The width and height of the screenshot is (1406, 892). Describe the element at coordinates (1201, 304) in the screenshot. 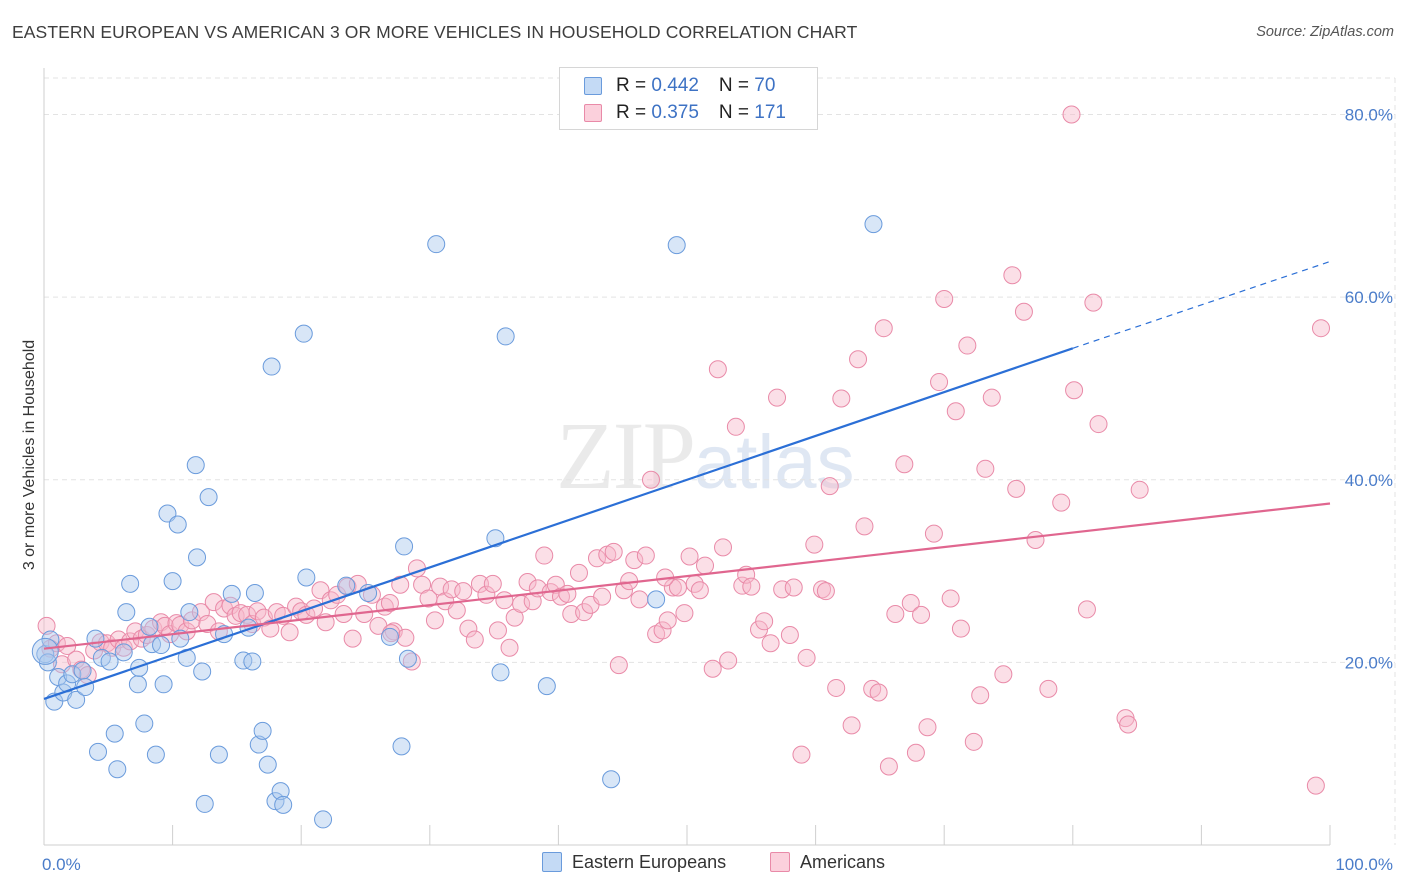

I see `eastern-europeans-trend-extension` at that location.